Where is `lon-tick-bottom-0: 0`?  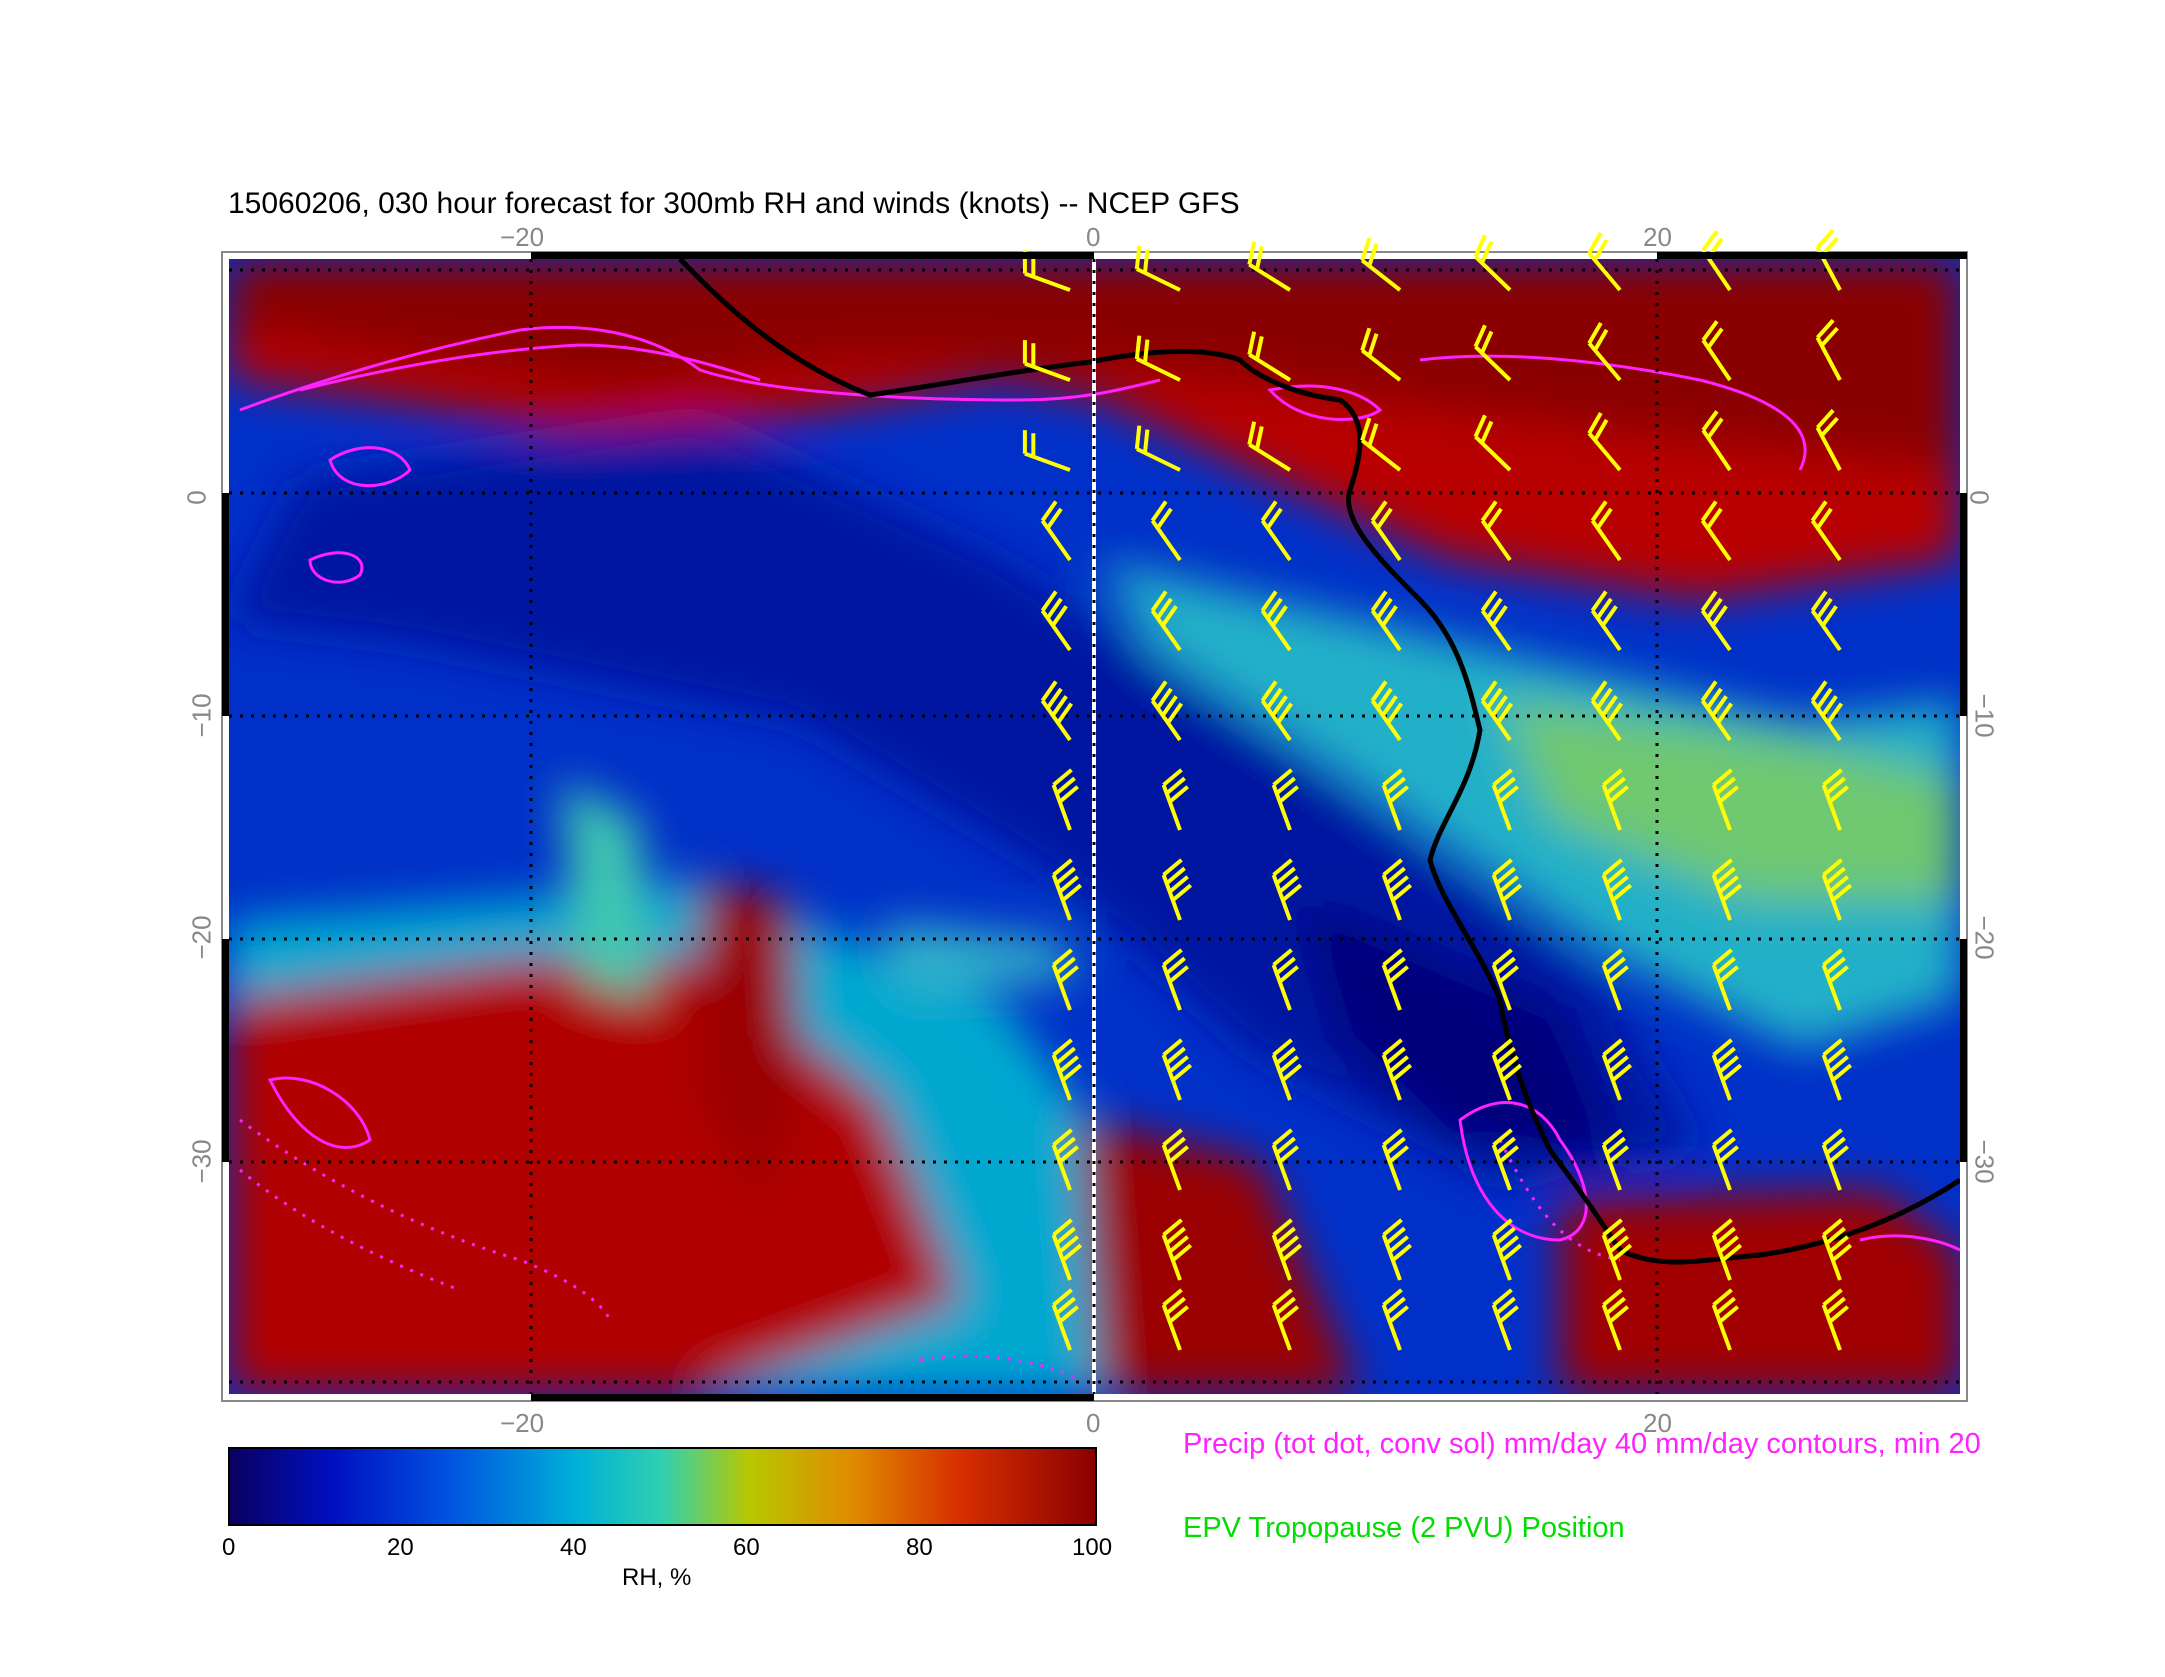
lon-tick-bottom-0: 0 is located at coordinates (1093, 1423).